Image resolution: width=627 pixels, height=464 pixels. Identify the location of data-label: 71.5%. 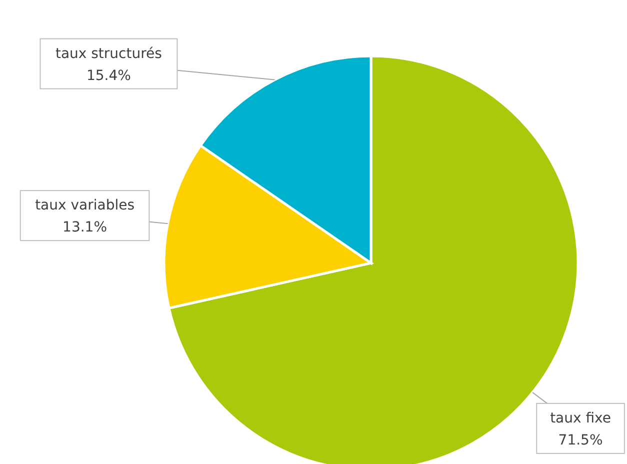
(580, 440).